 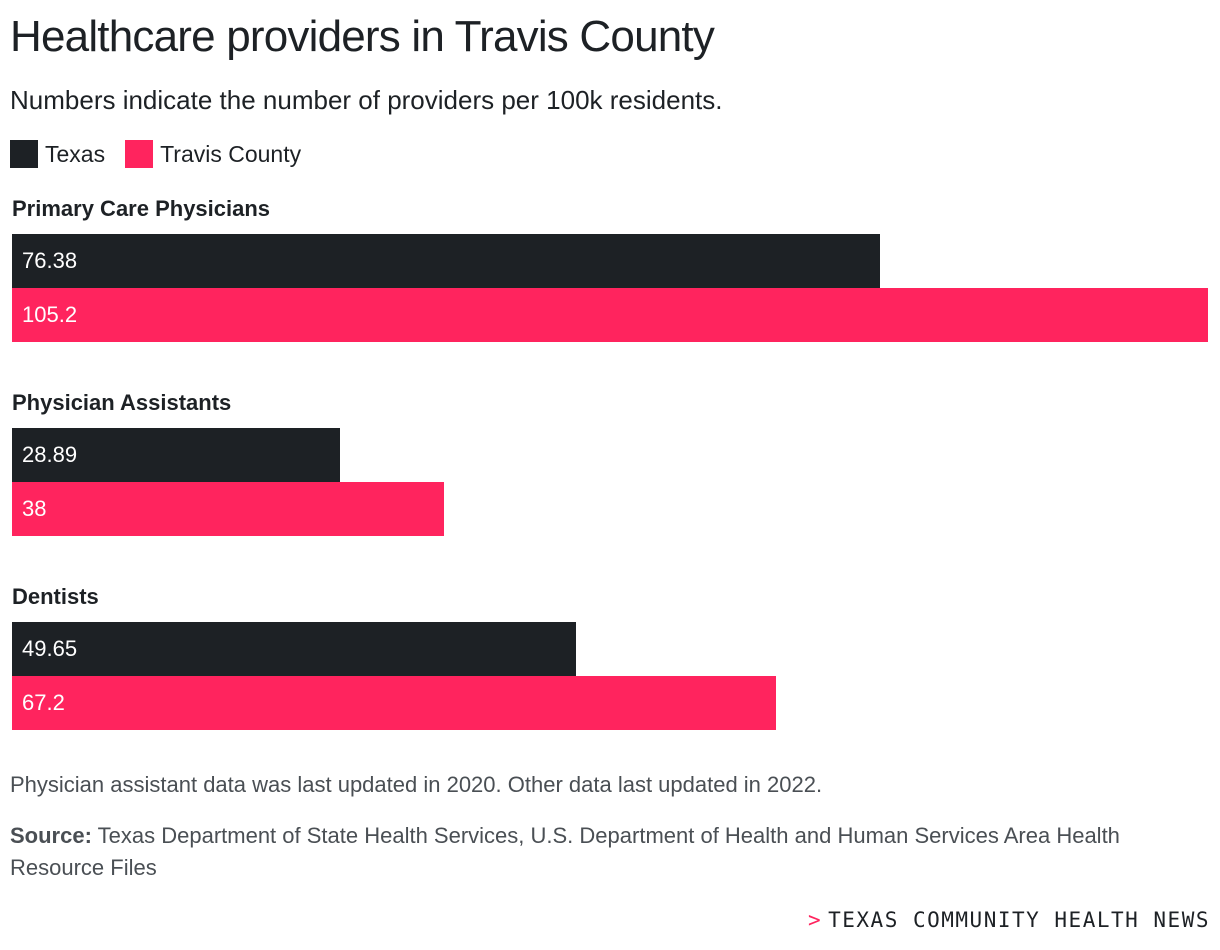 What do you see at coordinates (815, 920) in the screenshot?
I see `brand-arrow-icon: >` at bounding box center [815, 920].